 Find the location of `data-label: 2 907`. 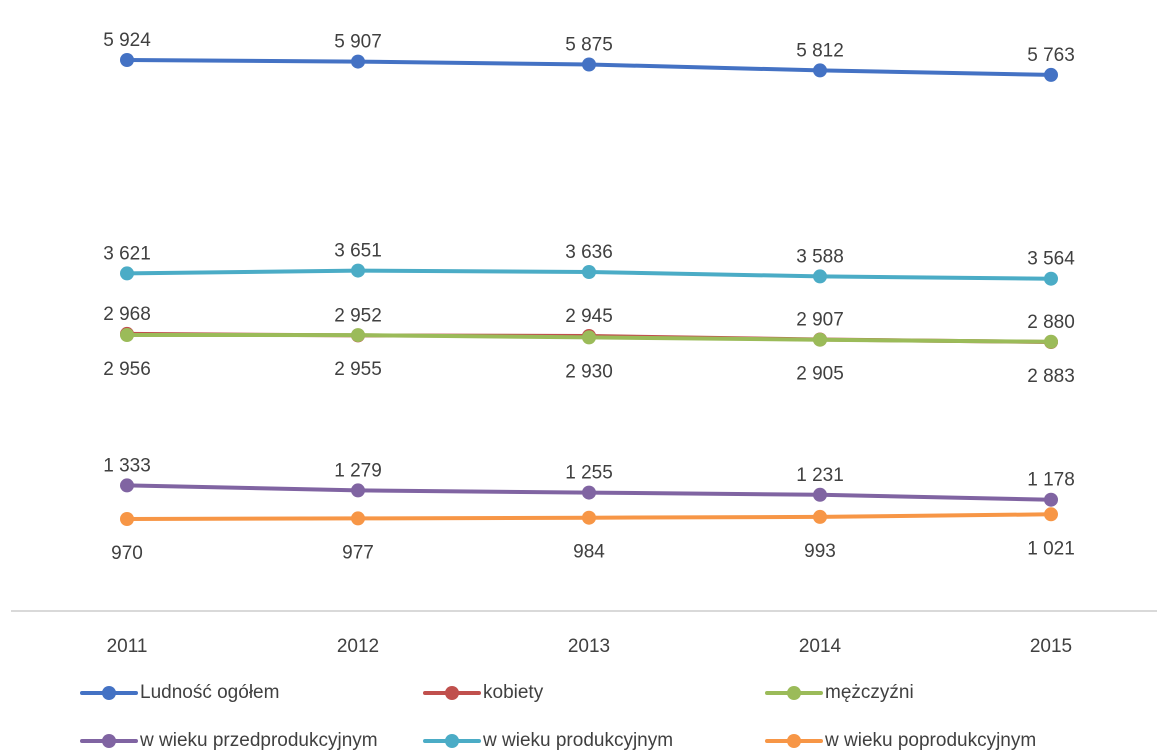

data-label: 2 907 is located at coordinates (820, 320).